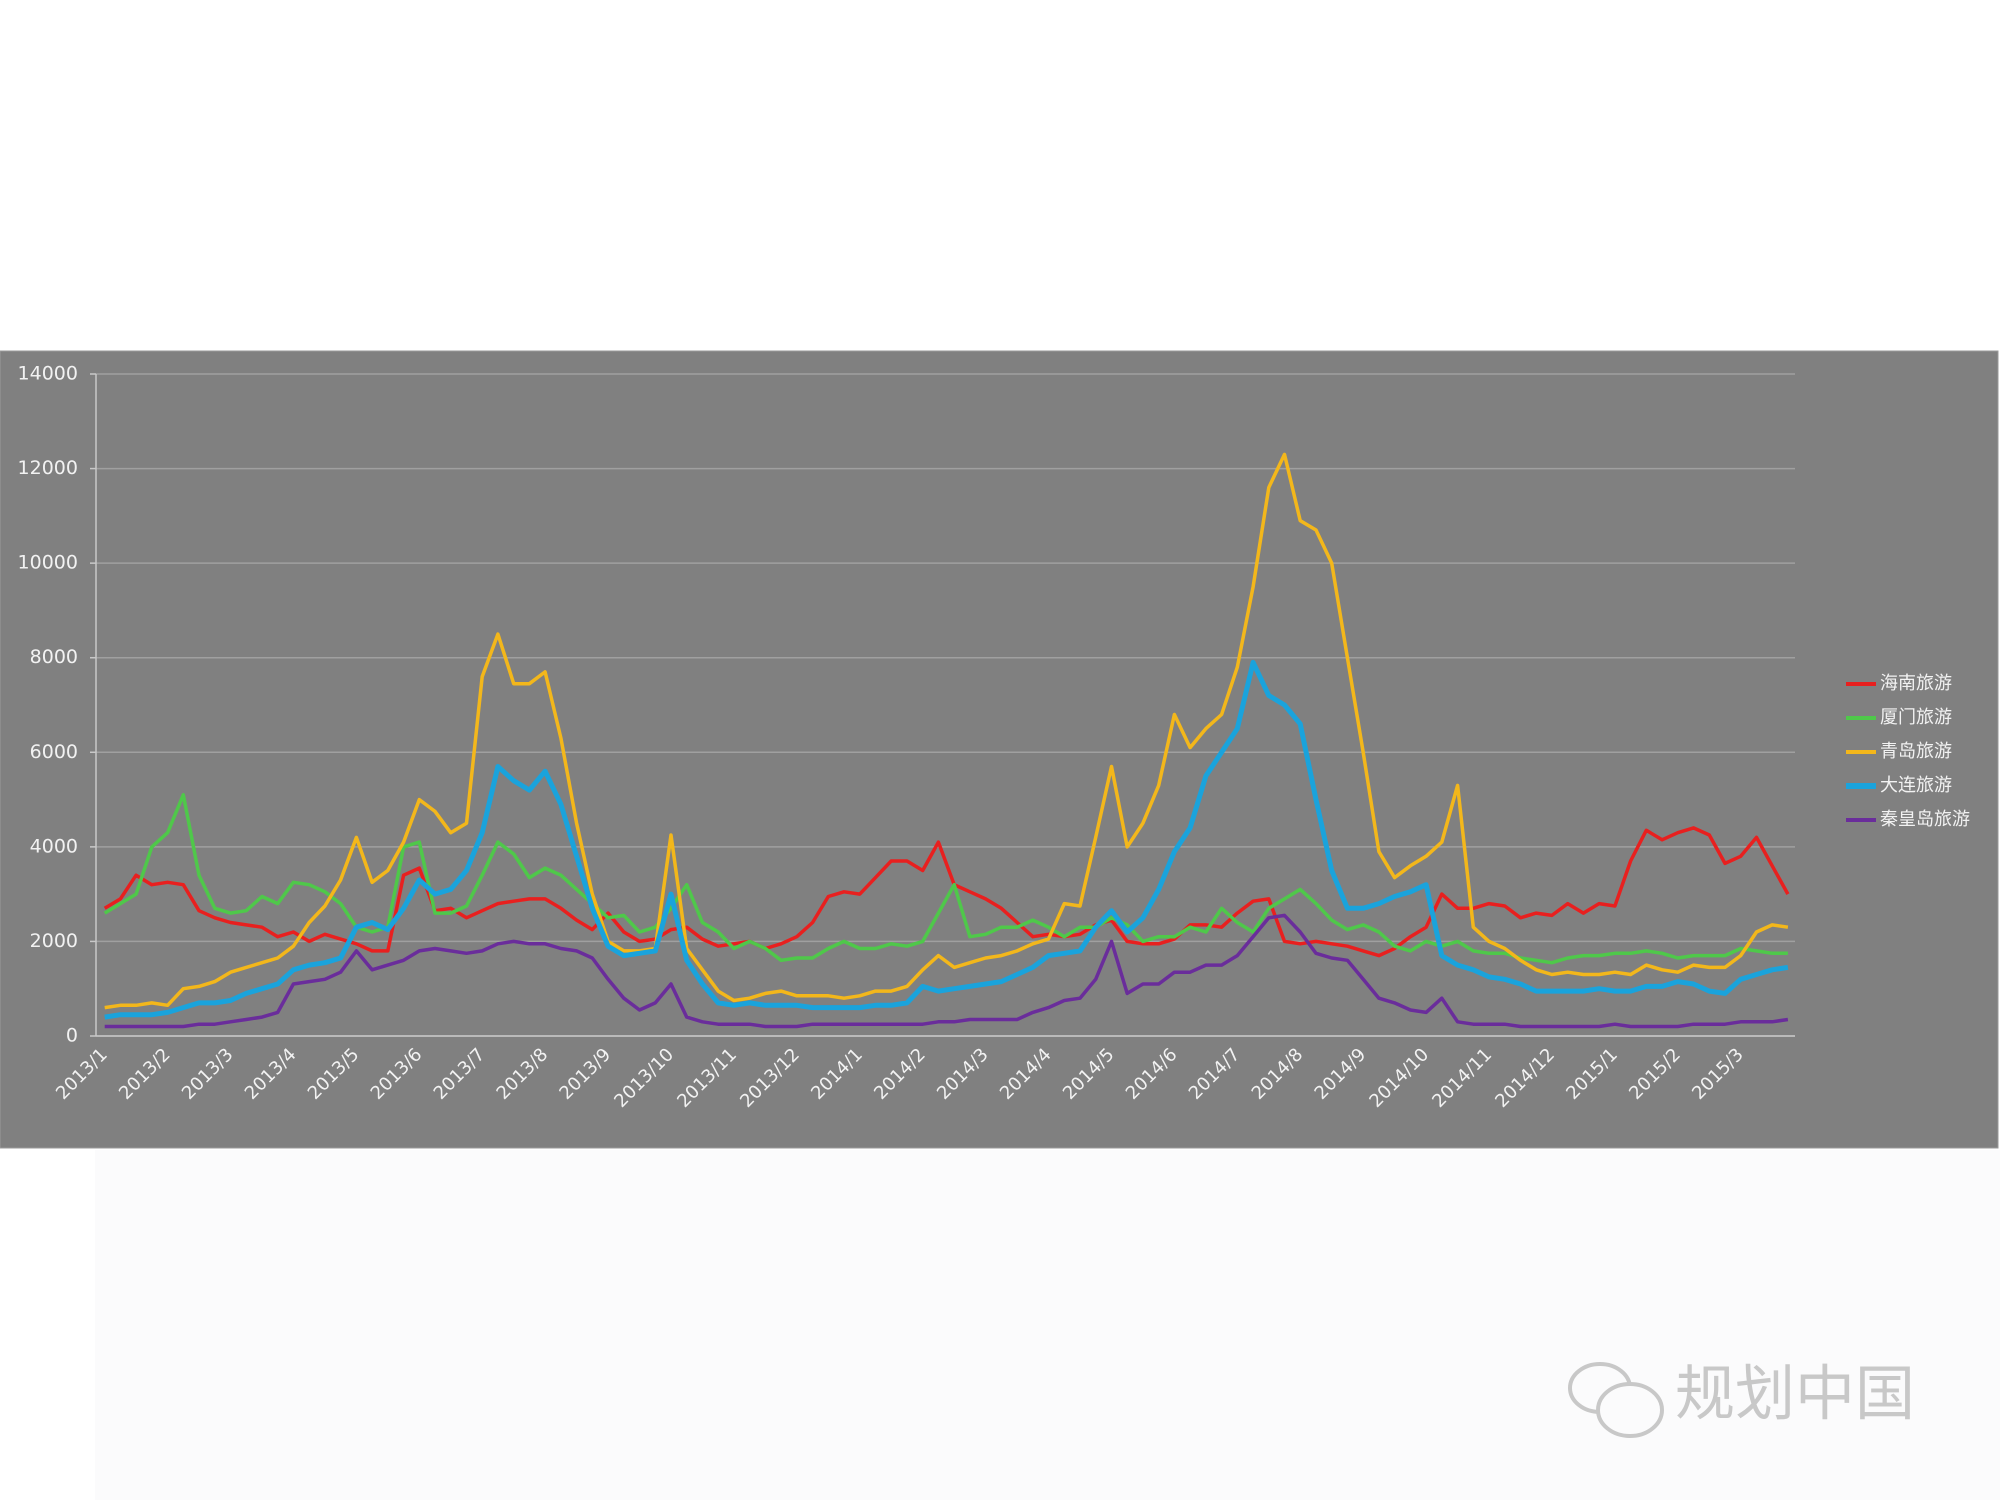  I want to click on y-tick-label: 0, so click(72, 1036).